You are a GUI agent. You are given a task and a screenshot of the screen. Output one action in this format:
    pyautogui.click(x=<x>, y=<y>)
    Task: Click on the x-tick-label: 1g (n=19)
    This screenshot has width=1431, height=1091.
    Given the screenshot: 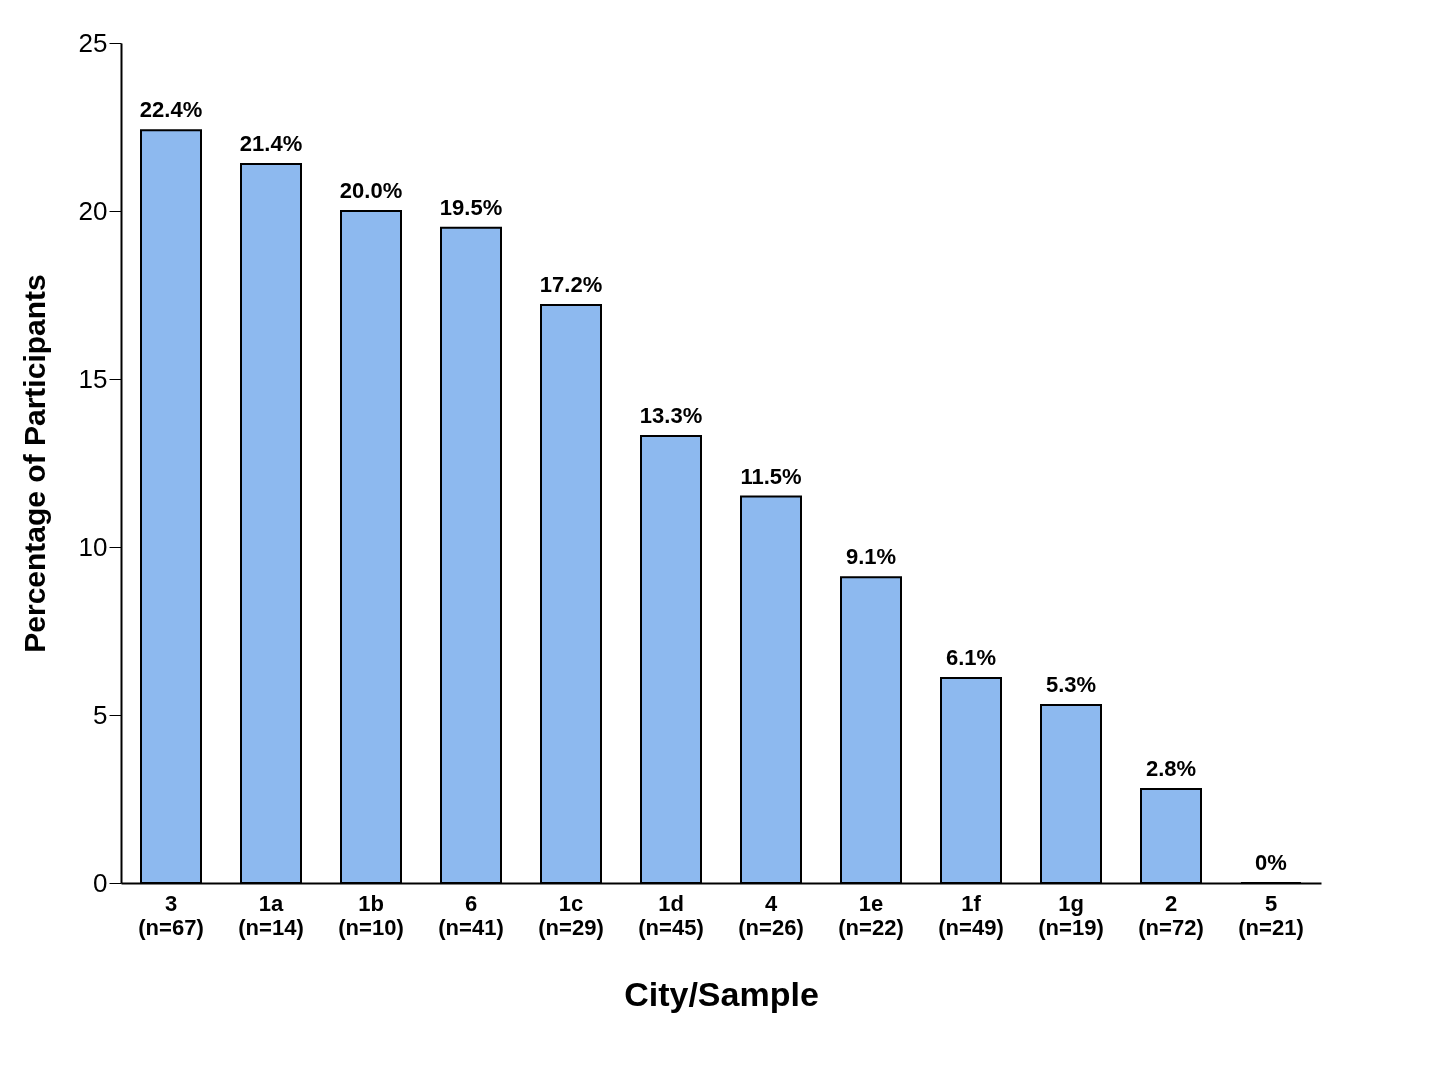 What is the action you would take?
    pyautogui.click(x=1071, y=915)
    